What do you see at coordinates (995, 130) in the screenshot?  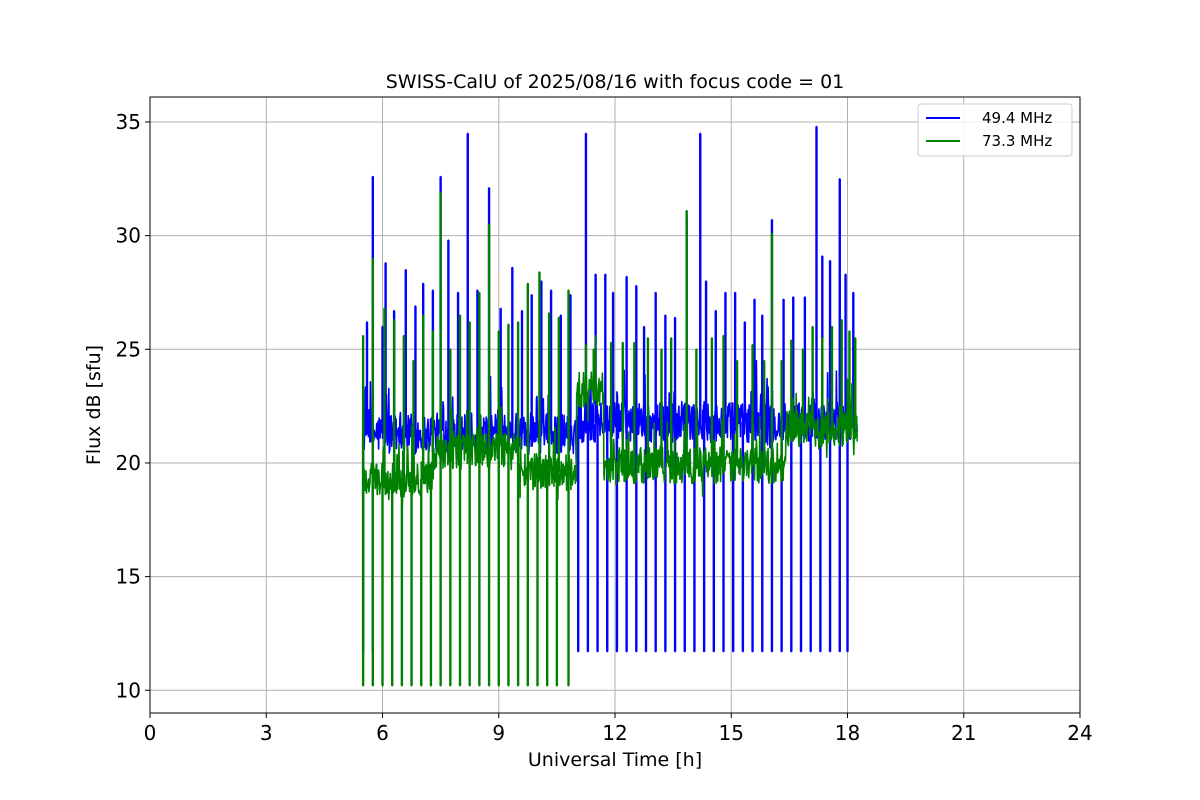 I see `legend: 49.4 MHz 73.3 MHz` at bounding box center [995, 130].